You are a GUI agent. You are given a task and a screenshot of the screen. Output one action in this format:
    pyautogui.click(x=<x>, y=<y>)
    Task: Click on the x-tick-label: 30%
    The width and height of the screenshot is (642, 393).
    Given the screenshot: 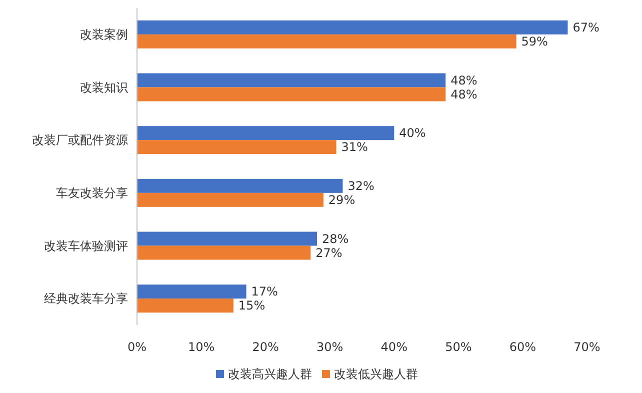 What is the action you would take?
    pyautogui.click(x=330, y=347)
    